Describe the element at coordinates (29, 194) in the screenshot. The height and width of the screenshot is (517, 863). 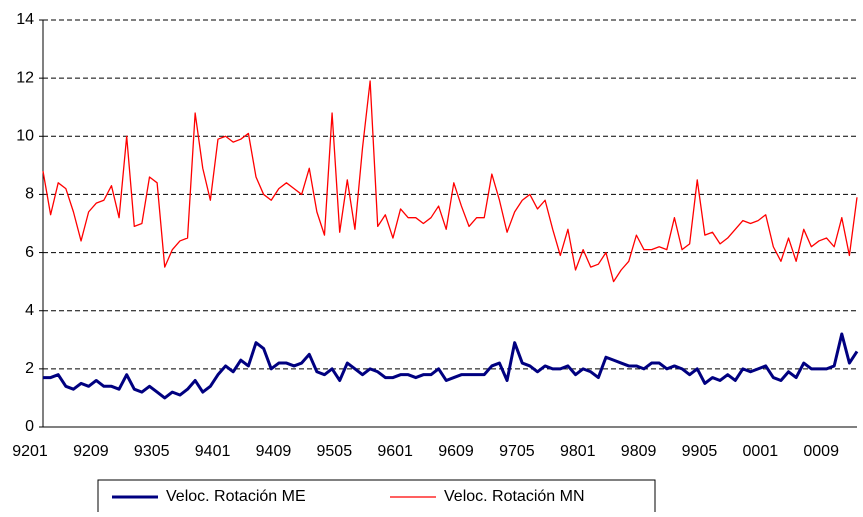
I see `y-tick-label: 8` at that location.